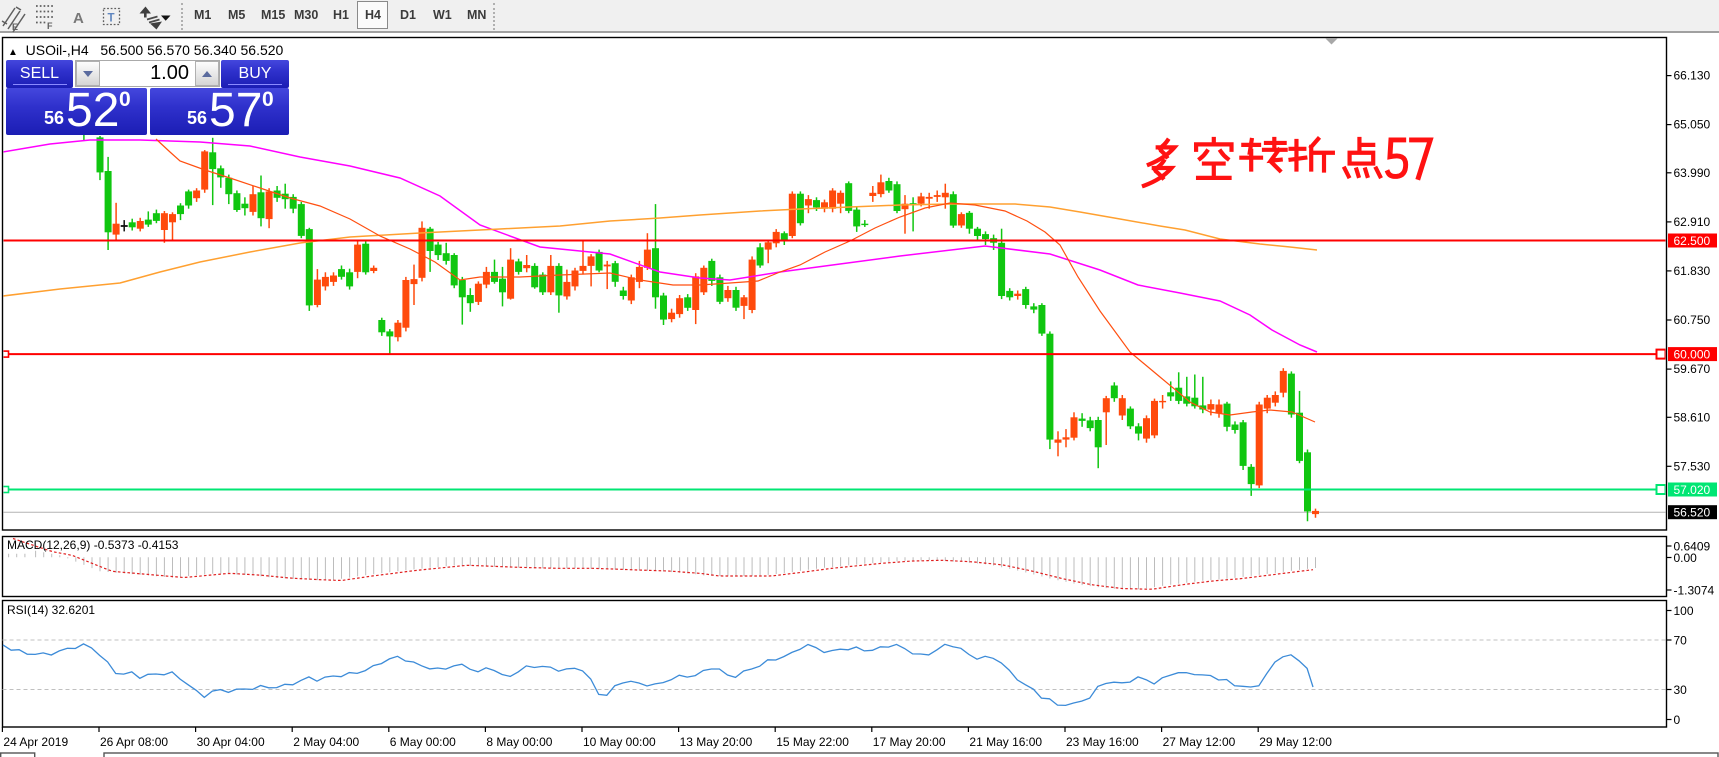 The height and width of the screenshot is (757, 1719). I want to click on svg-text: 70, so click(1681, 641).